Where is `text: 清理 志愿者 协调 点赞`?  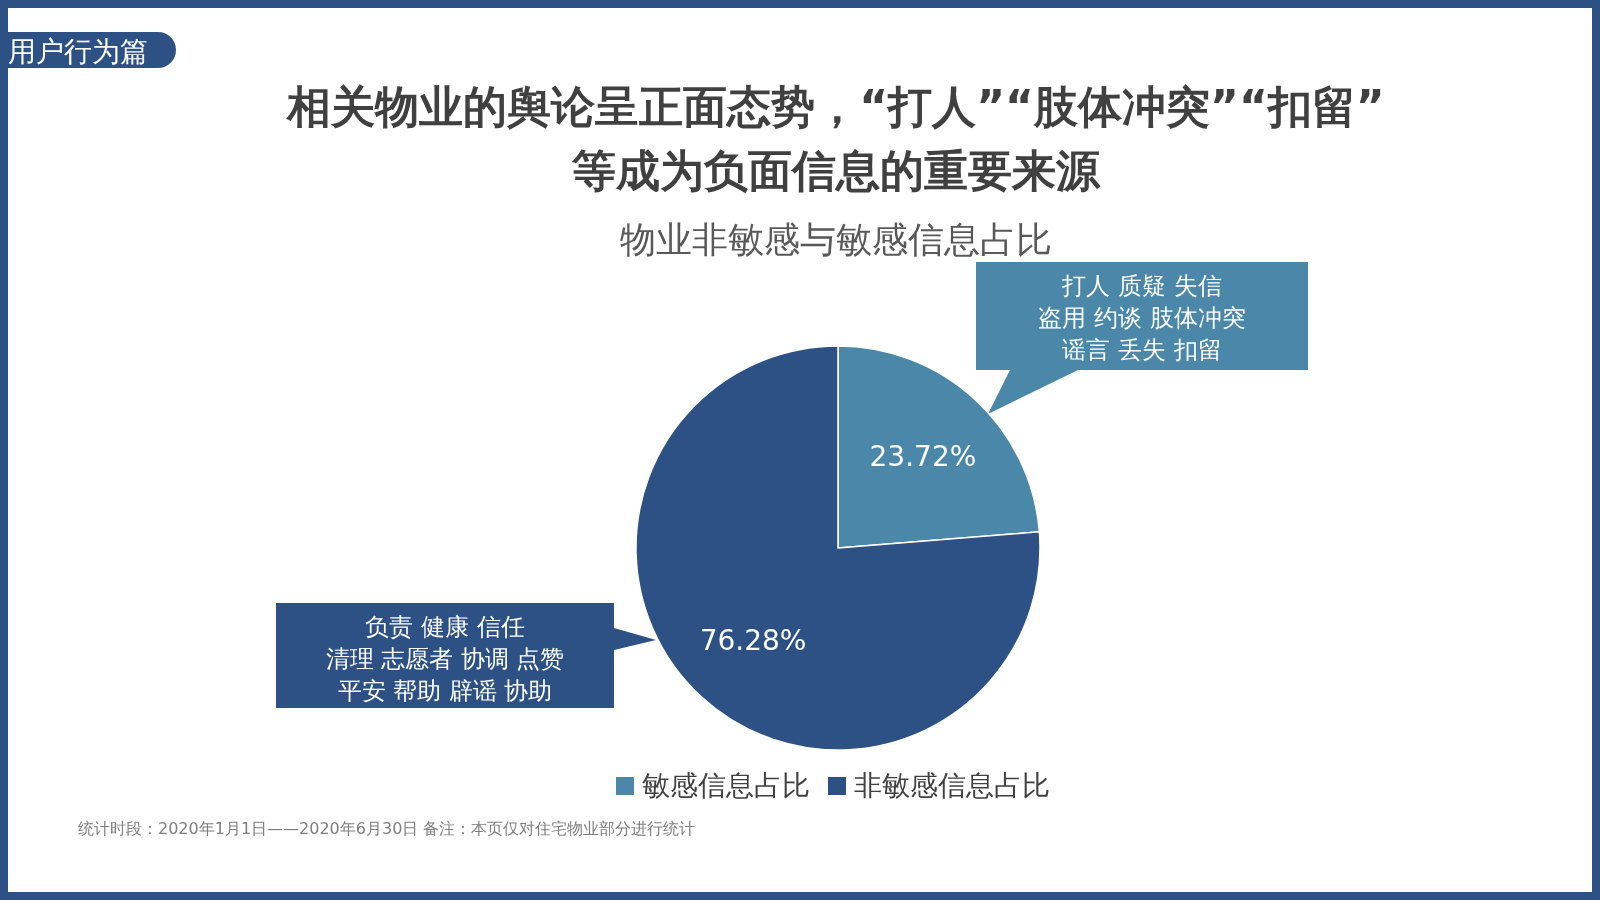
text: 清理 志愿者 协调 点赞 is located at coordinates (445, 659).